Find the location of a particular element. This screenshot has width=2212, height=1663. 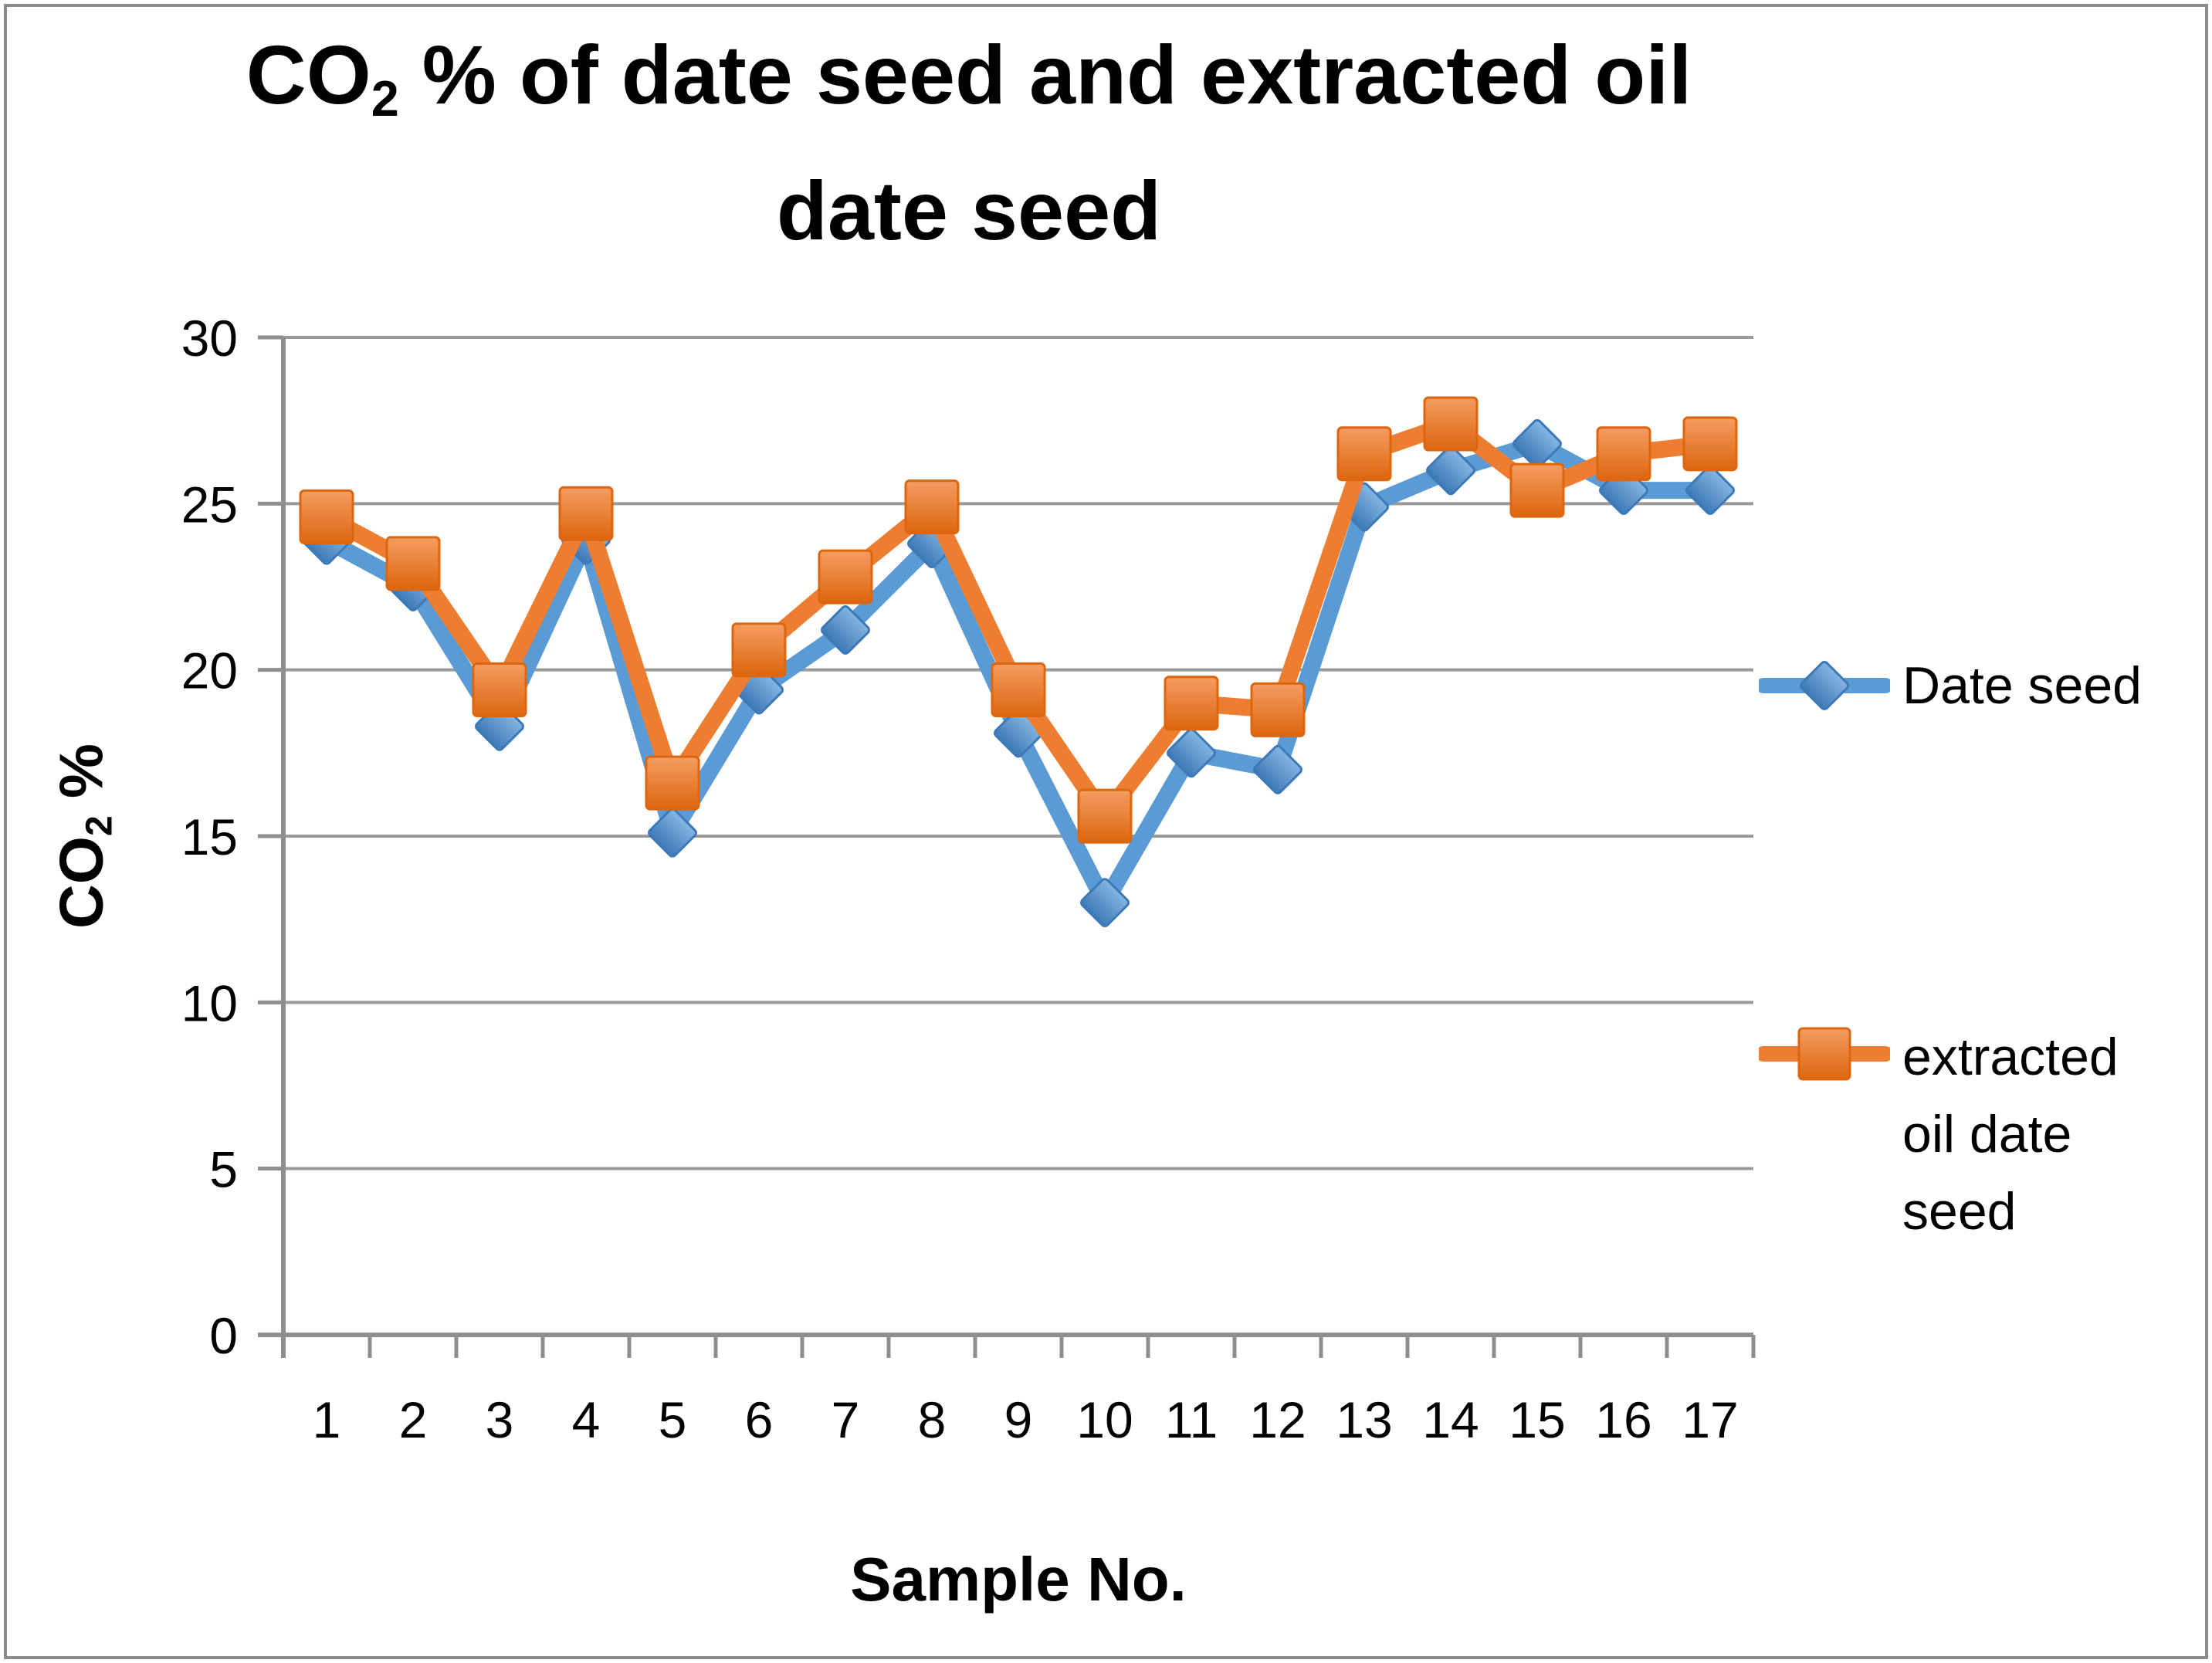

legend-marker-extracted-oil is located at coordinates (1824, 1054).